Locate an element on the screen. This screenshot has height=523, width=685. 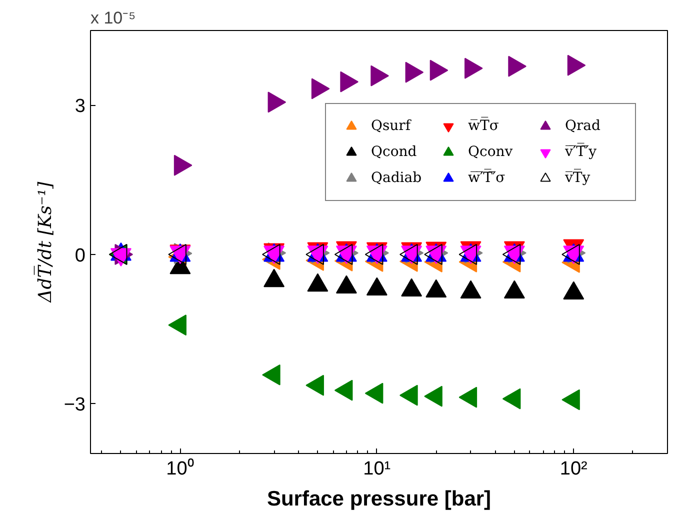
x-tick-label: 10² is located at coordinates (574, 469).